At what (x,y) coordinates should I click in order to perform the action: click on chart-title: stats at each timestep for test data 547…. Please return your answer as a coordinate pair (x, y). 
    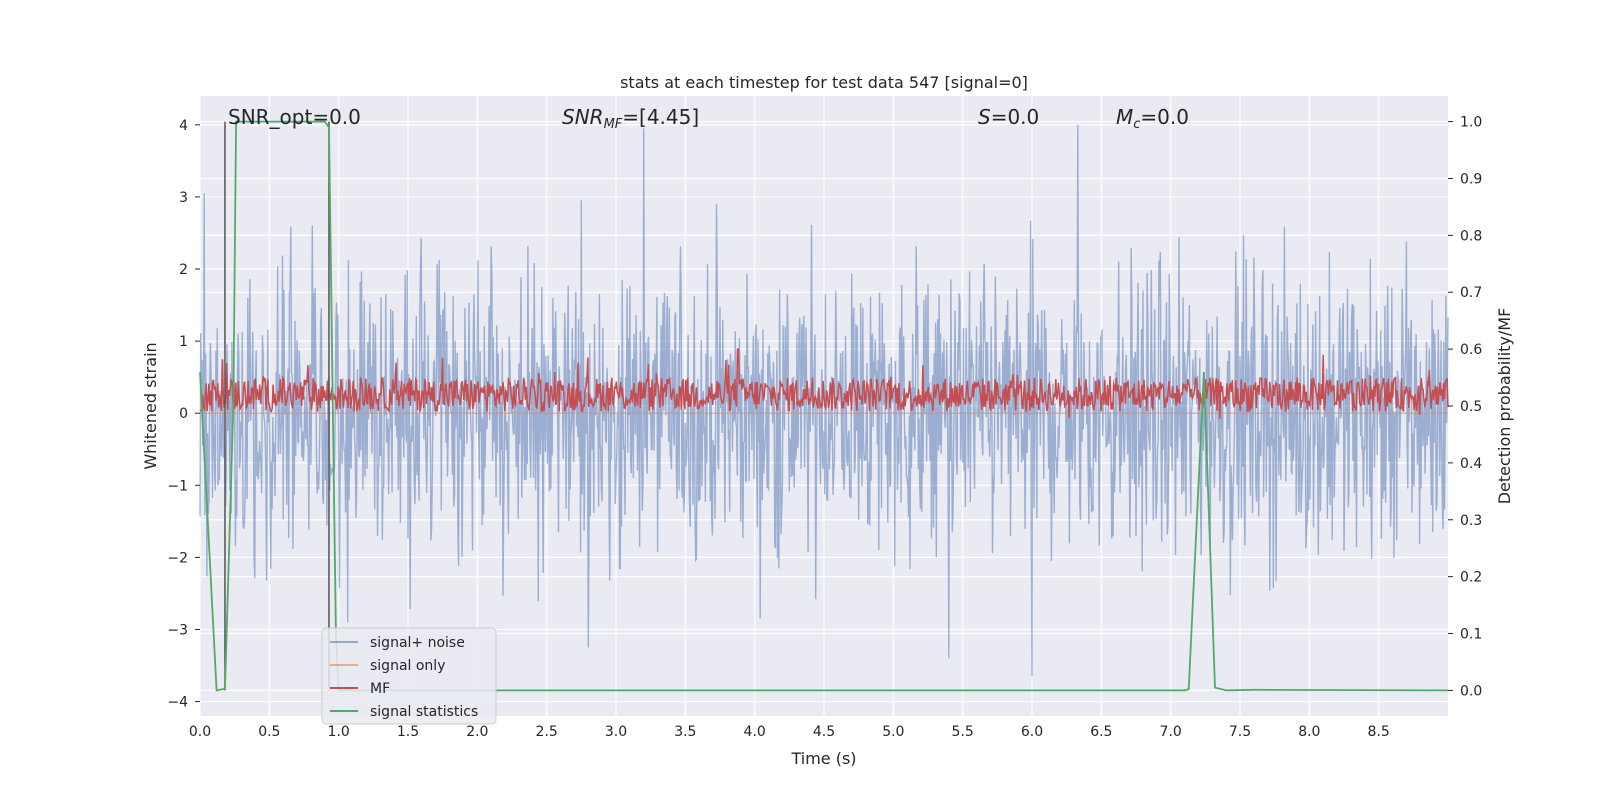
    Looking at the image, I should click on (824, 82).